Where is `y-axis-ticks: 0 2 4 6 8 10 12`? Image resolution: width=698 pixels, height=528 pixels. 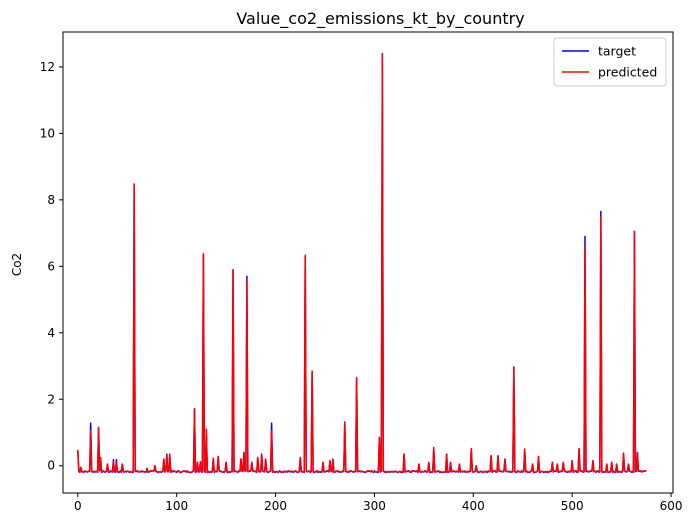
y-axis-ticks: 0 2 4 6 8 10 12 is located at coordinates (51, 266).